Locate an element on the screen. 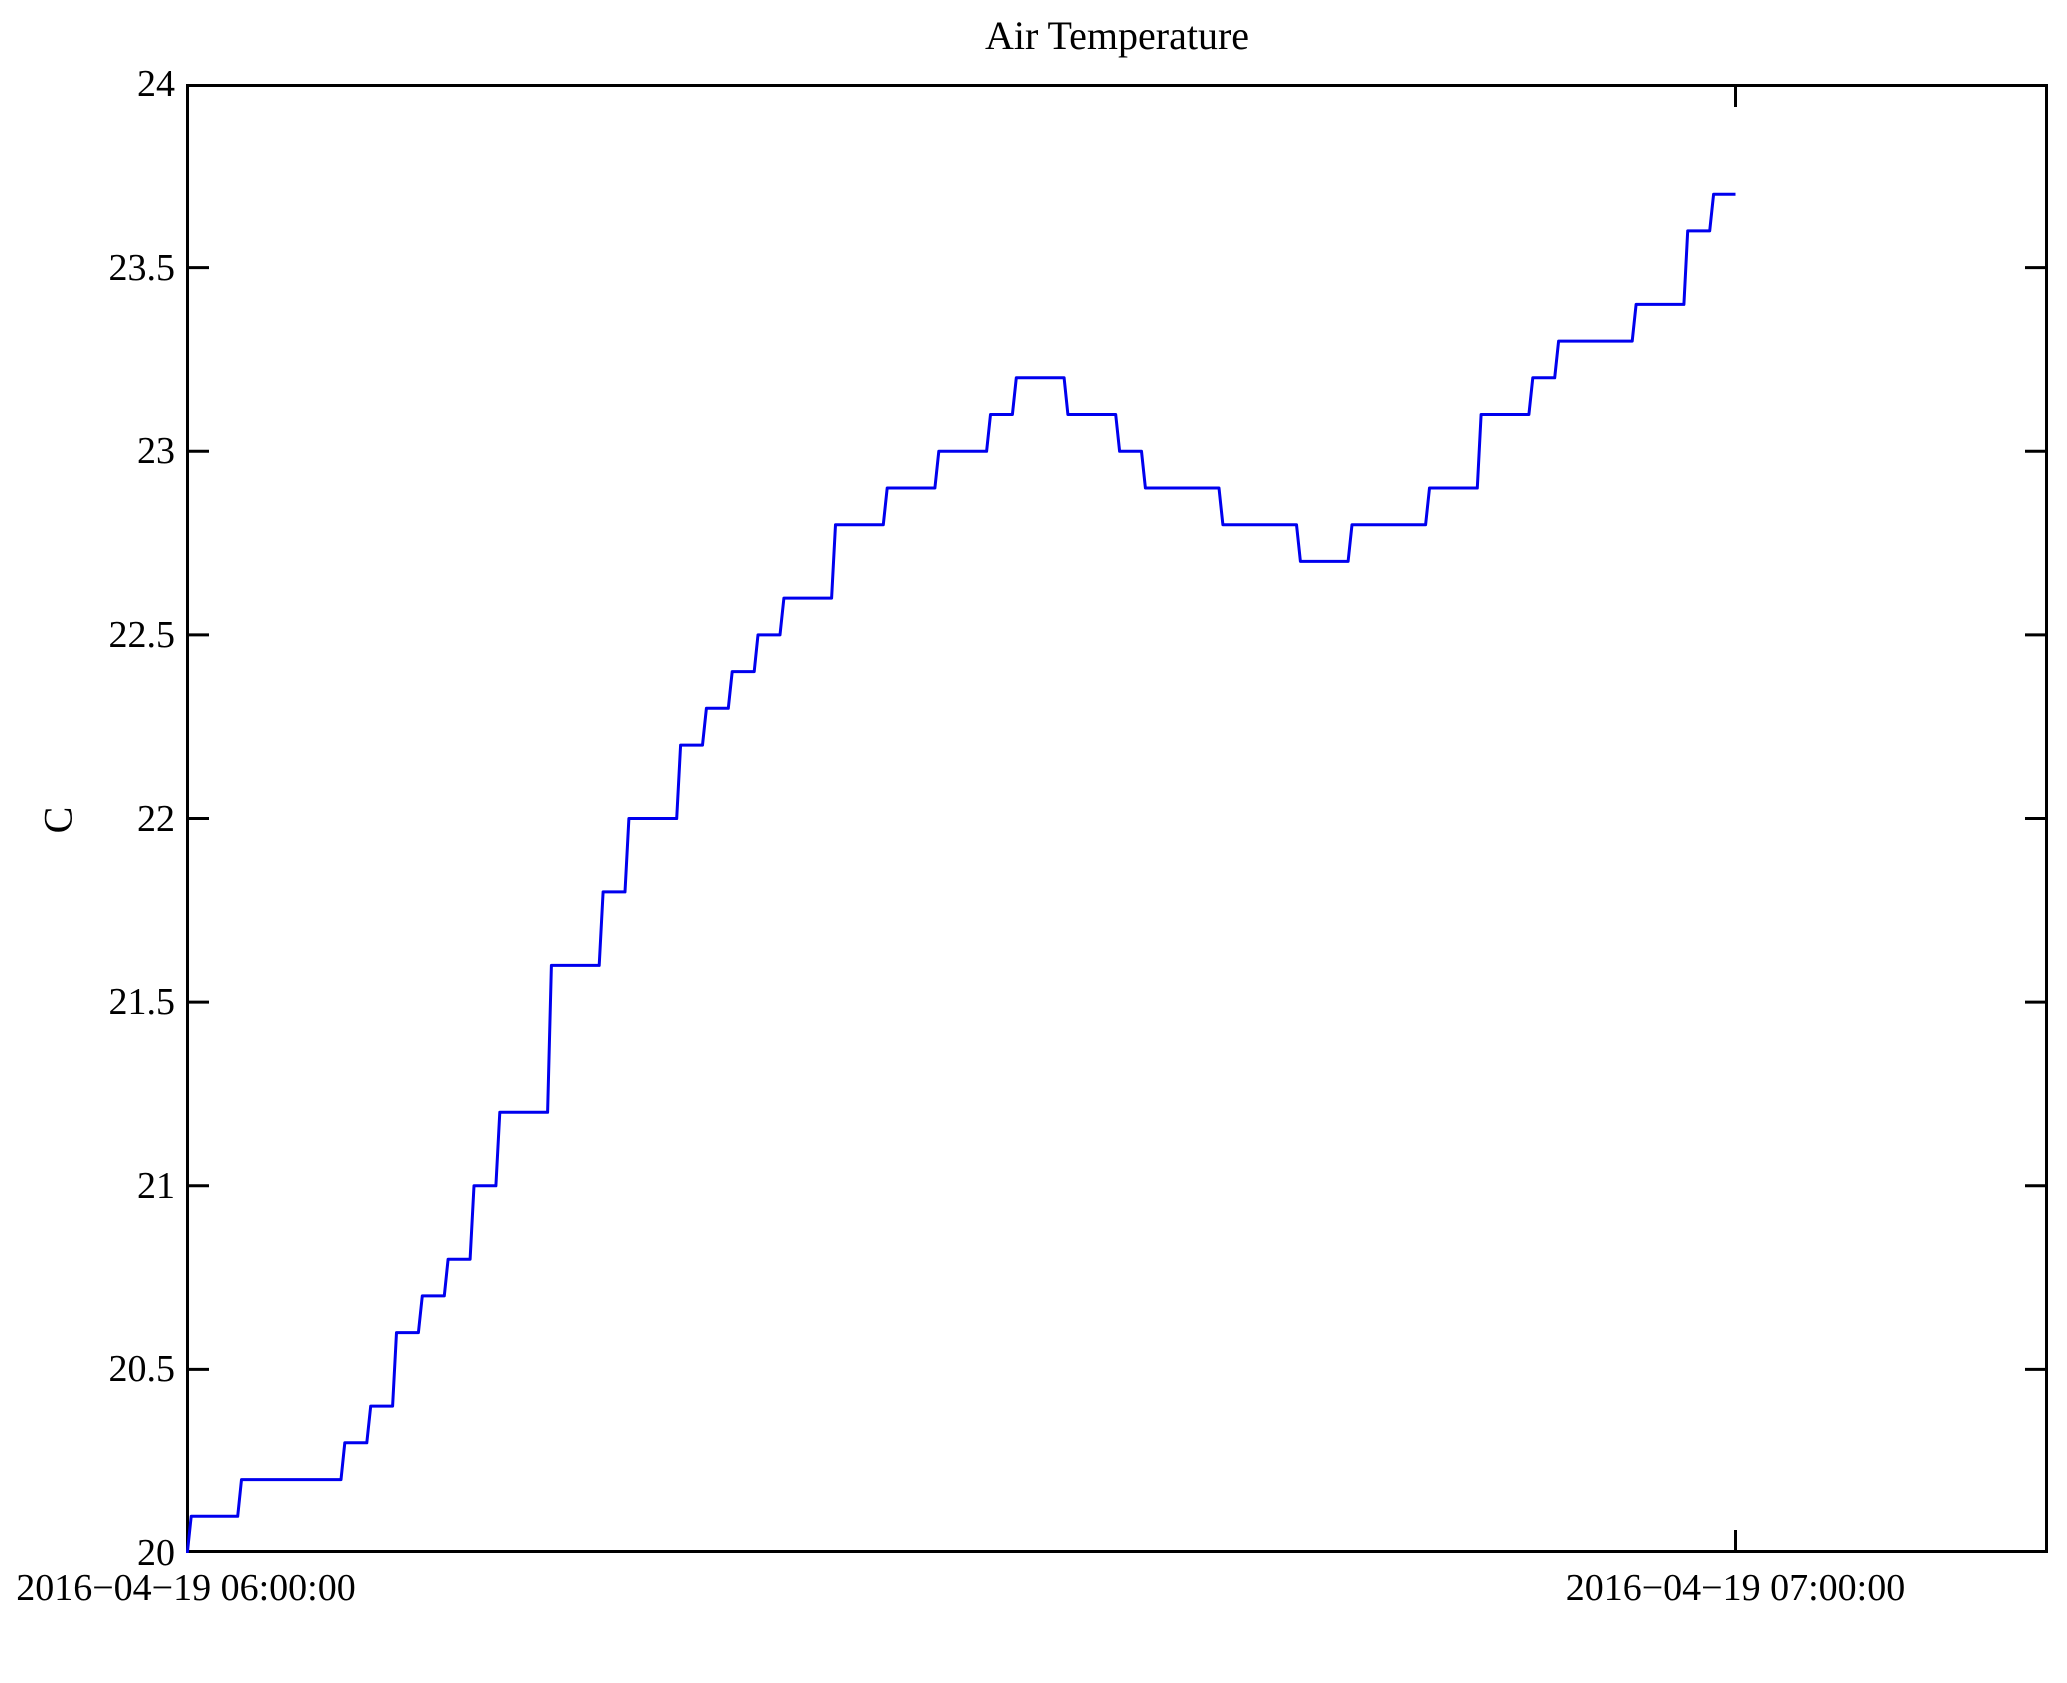  y-tick-label: 23 is located at coordinates (156, 451).